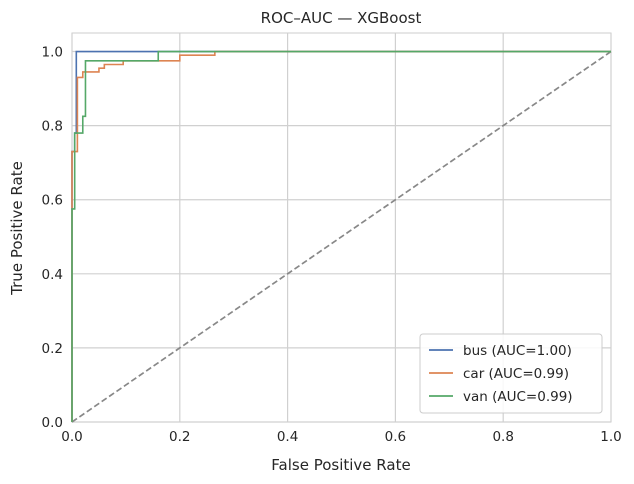  Describe the element at coordinates (518, 397) in the screenshot. I see `legend-label-van: van (AUC=0.99)` at that location.